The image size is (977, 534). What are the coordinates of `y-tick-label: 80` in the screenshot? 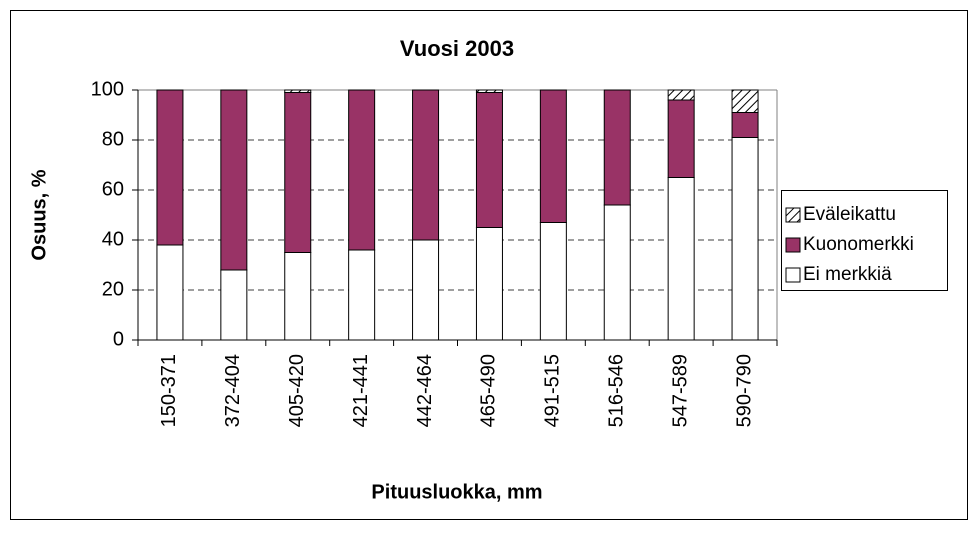 It's located at (113, 139).